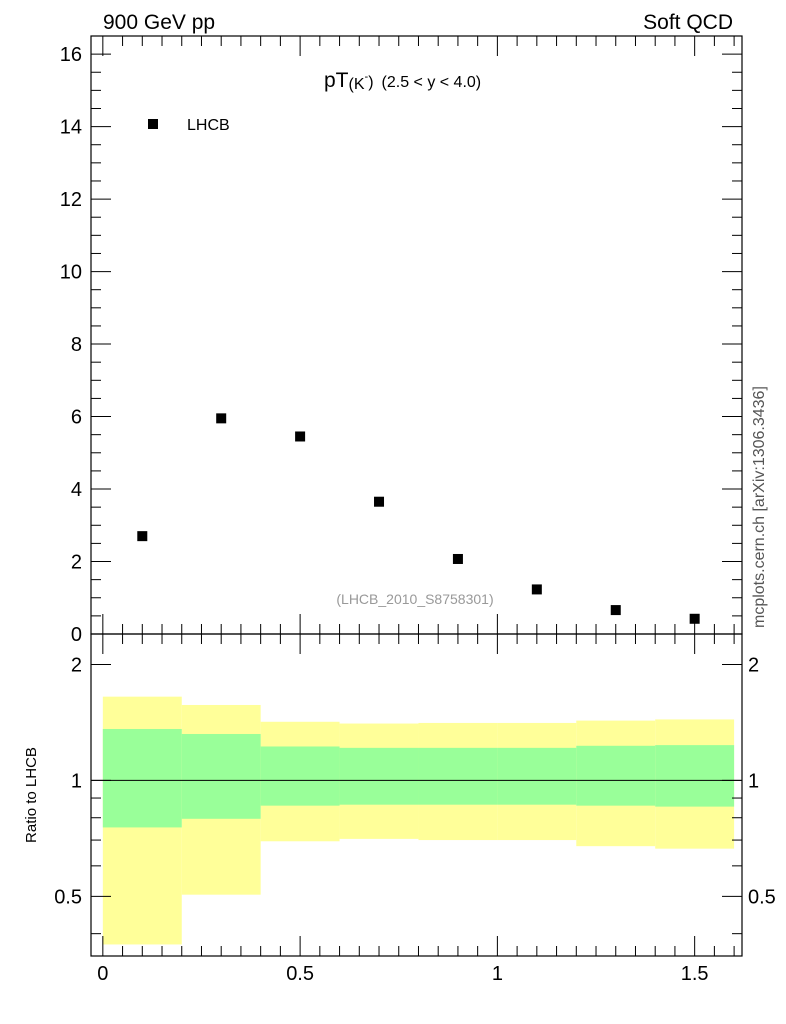  I want to click on y-tick-label: 10, so click(71, 273).